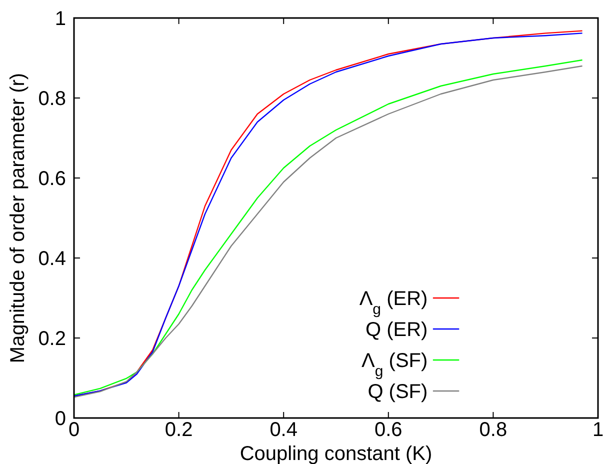 Image resolution: width=610 pixels, height=464 pixels. What do you see at coordinates (284, 430) in the screenshot?
I see `x-tick-label: 0.4` at bounding box center [284, 430].